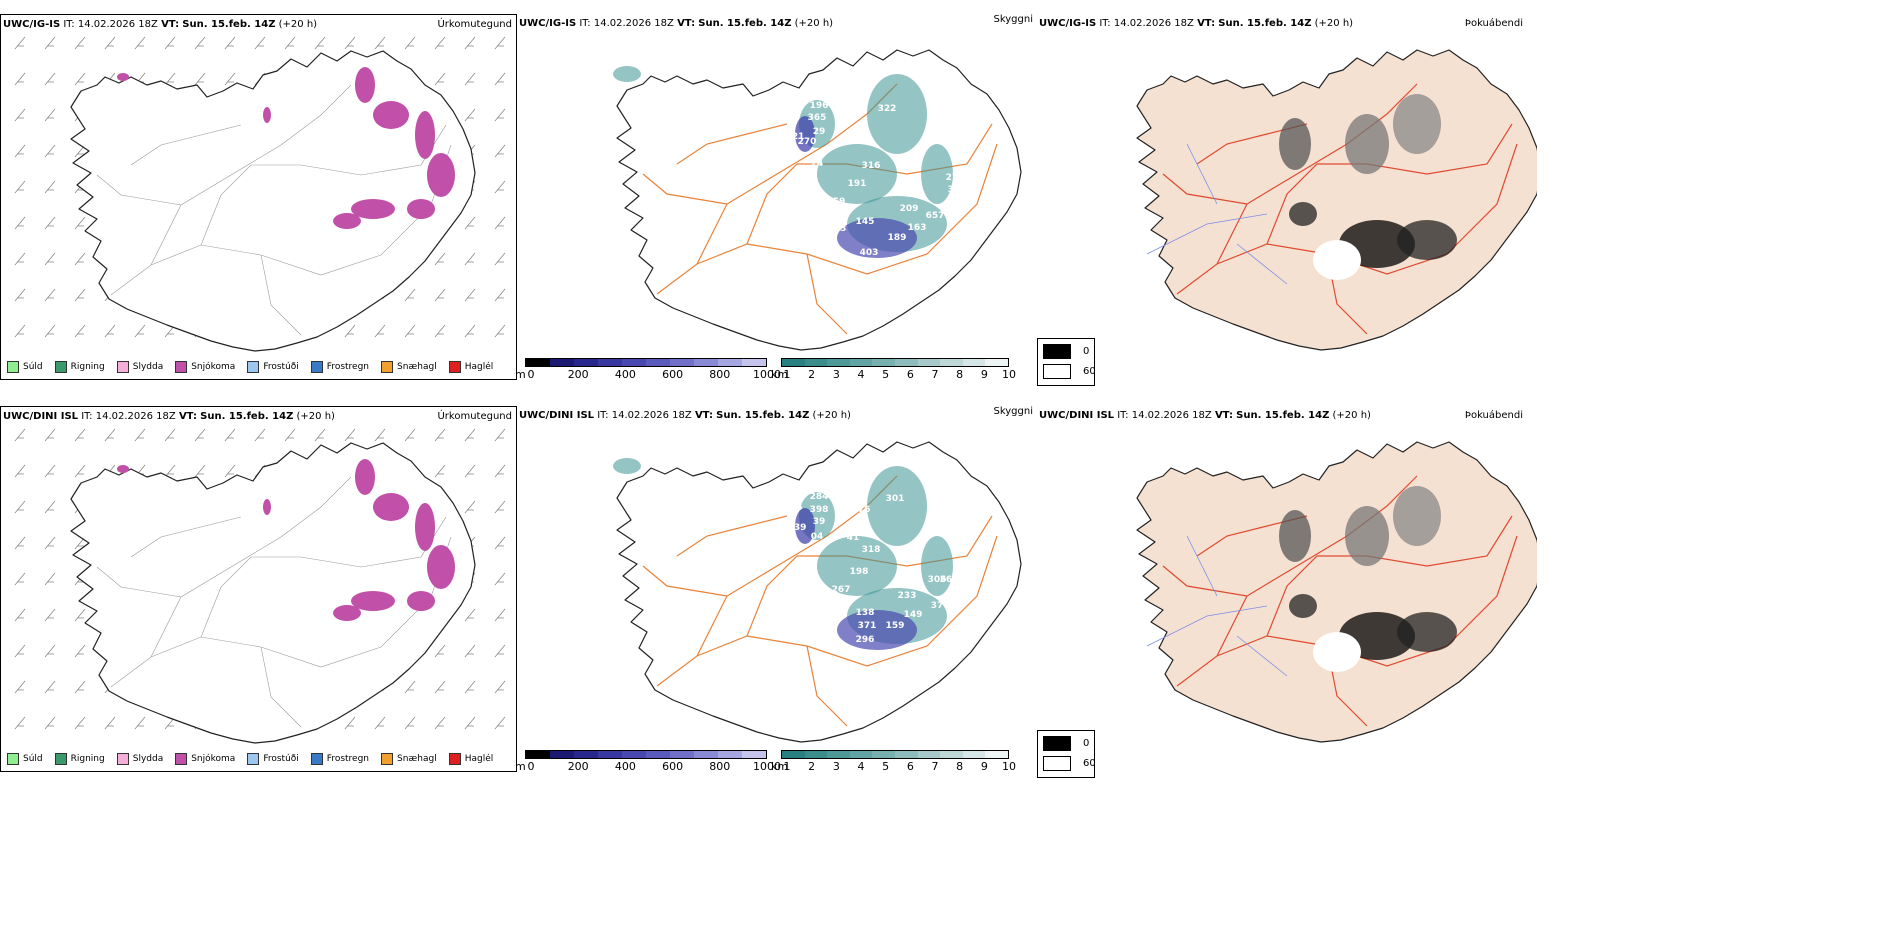 This screenshot has width=1900, height=950. Describe the element at coordinates (1066, 743) in the screenshot. I see `fog-legend-item: 0` at that location.